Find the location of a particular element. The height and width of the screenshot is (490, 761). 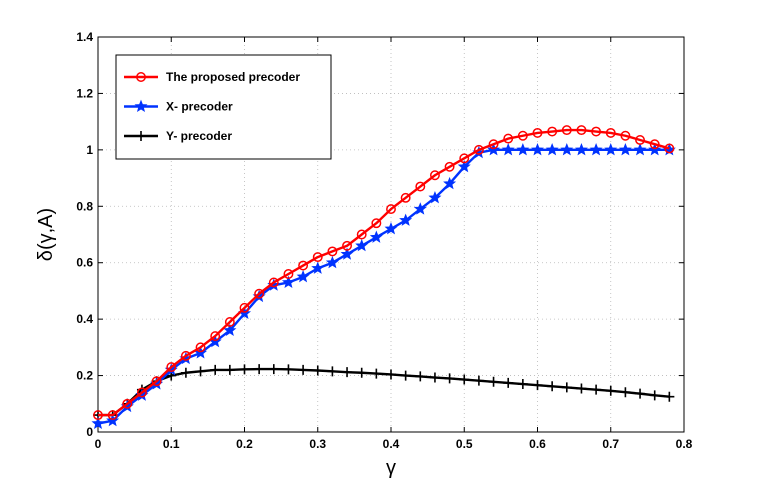

y-tick-label: 1 is located at coordinates (89, 150).